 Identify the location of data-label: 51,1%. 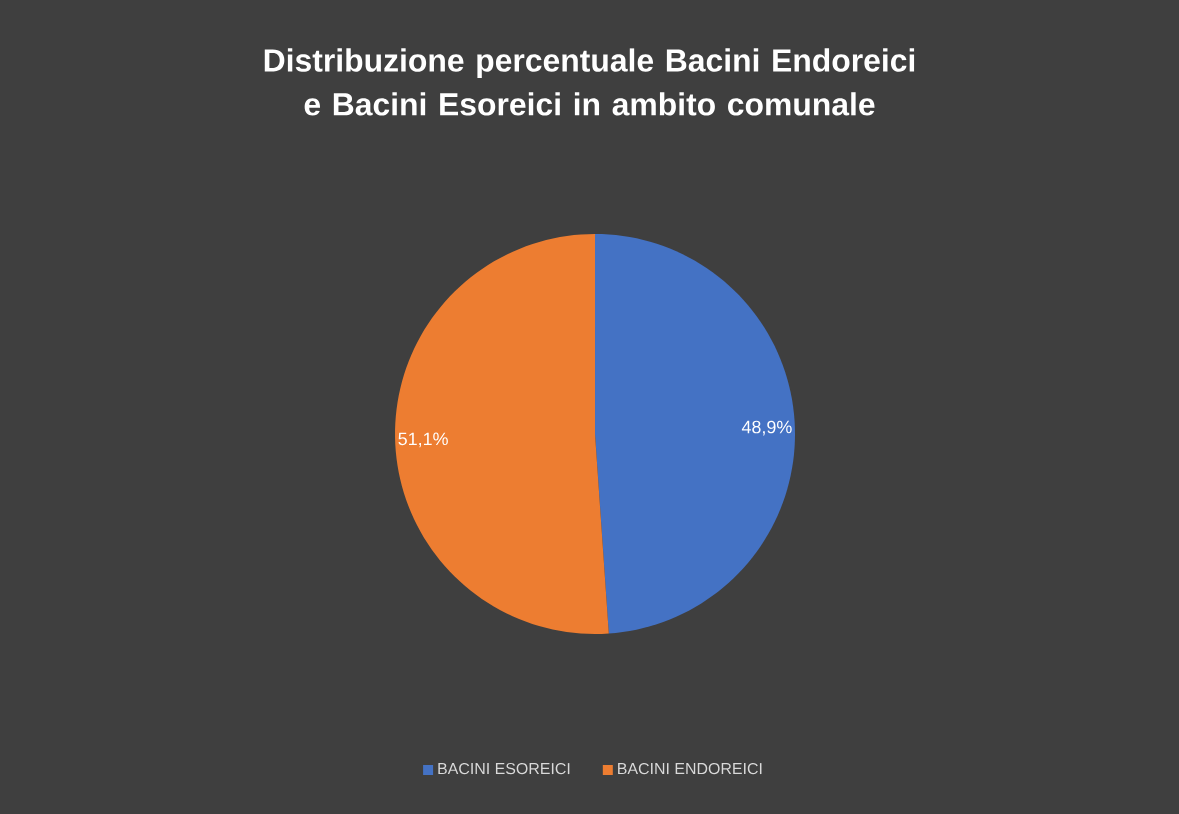
(423, 440).